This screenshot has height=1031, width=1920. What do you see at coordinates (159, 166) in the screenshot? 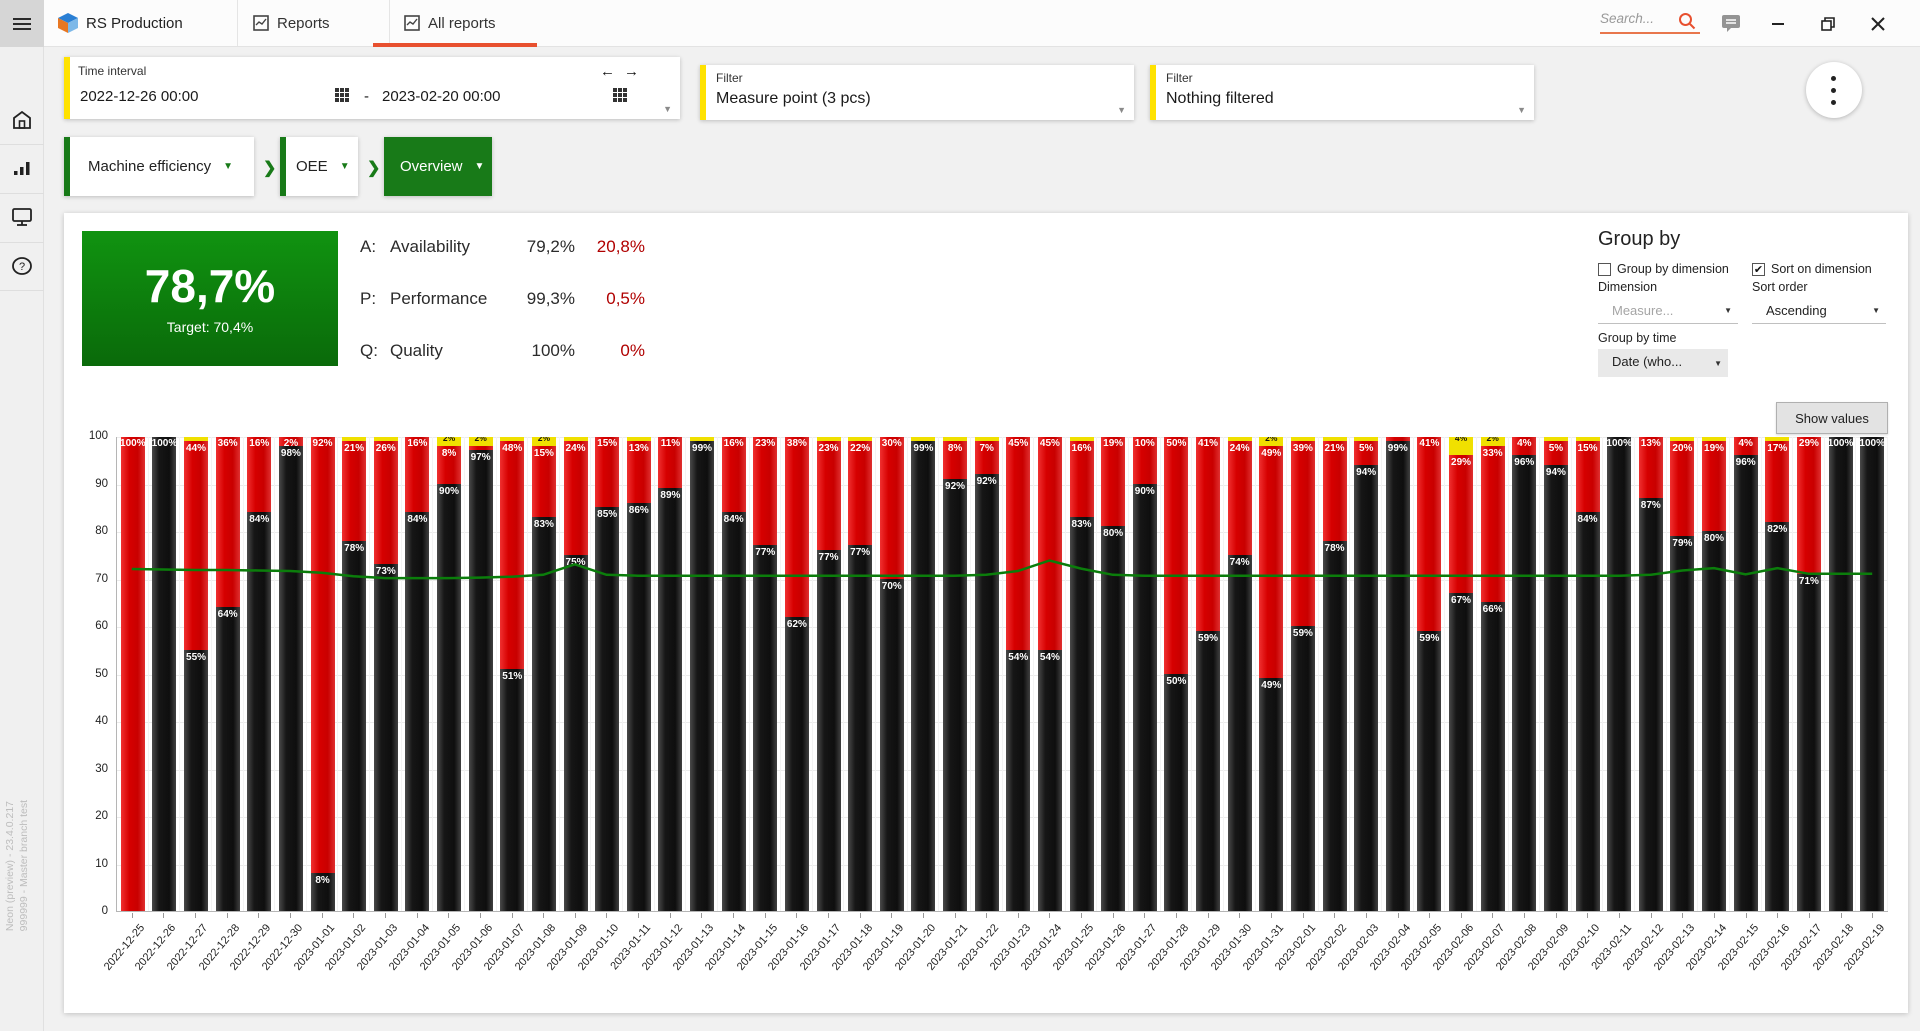
I see `breadcrumb-machine-efficiency: Machine efficiency ▼` at bounding box center [159, 166].